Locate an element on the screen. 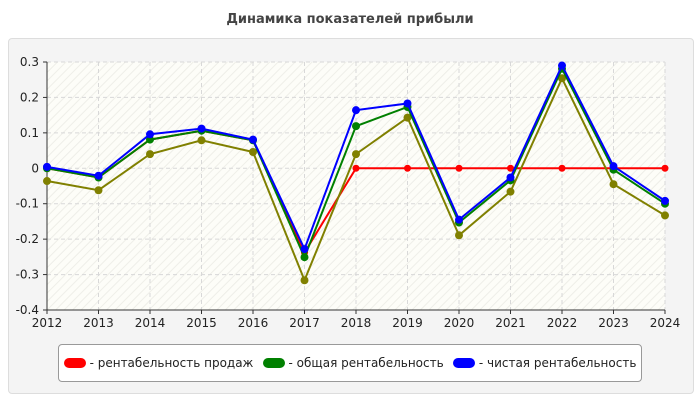  y-tick-label: 0.3 is located at coordinates (29, 62).